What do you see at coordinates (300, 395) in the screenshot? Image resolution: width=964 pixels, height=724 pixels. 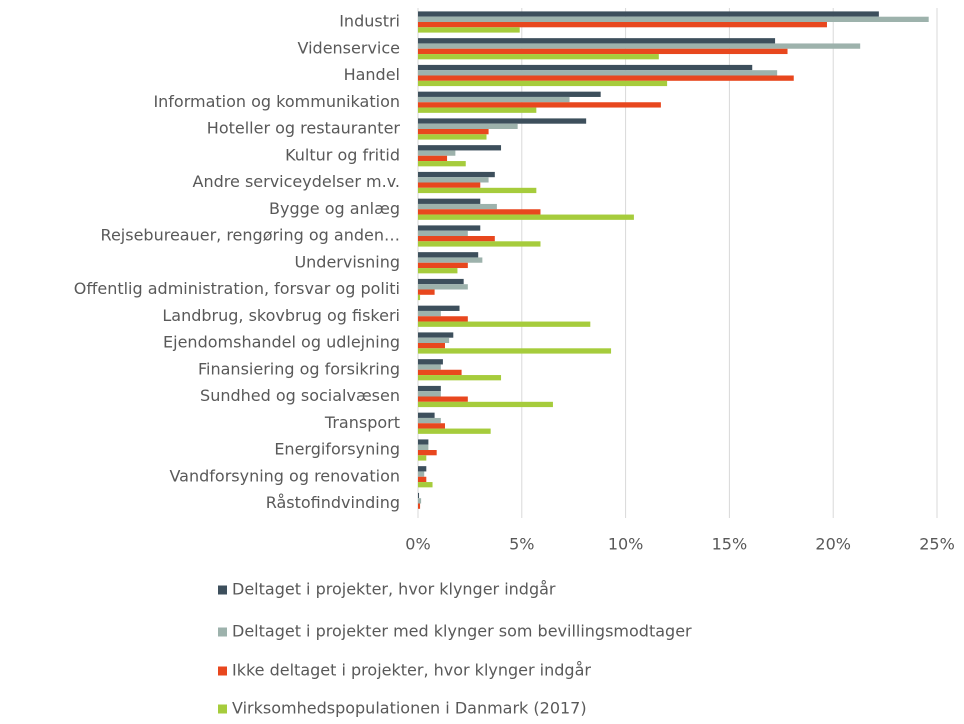 I see `y-tick-label: Sundhed og socialvæsen` at bounding box center [300, 395].